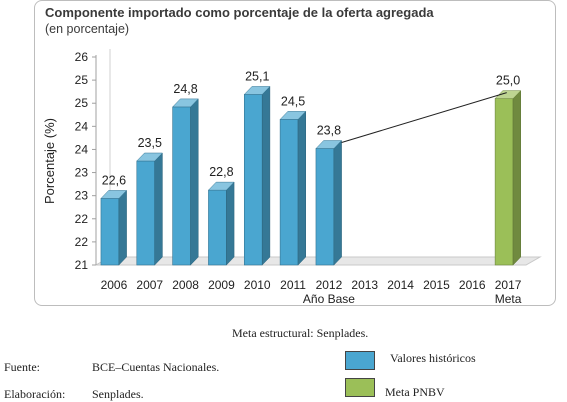 This screenshot has width=567, height=402. Describe the element at coordinates (114, 285) in the screenshot. I see `x-tick-label: 2006` at that location.